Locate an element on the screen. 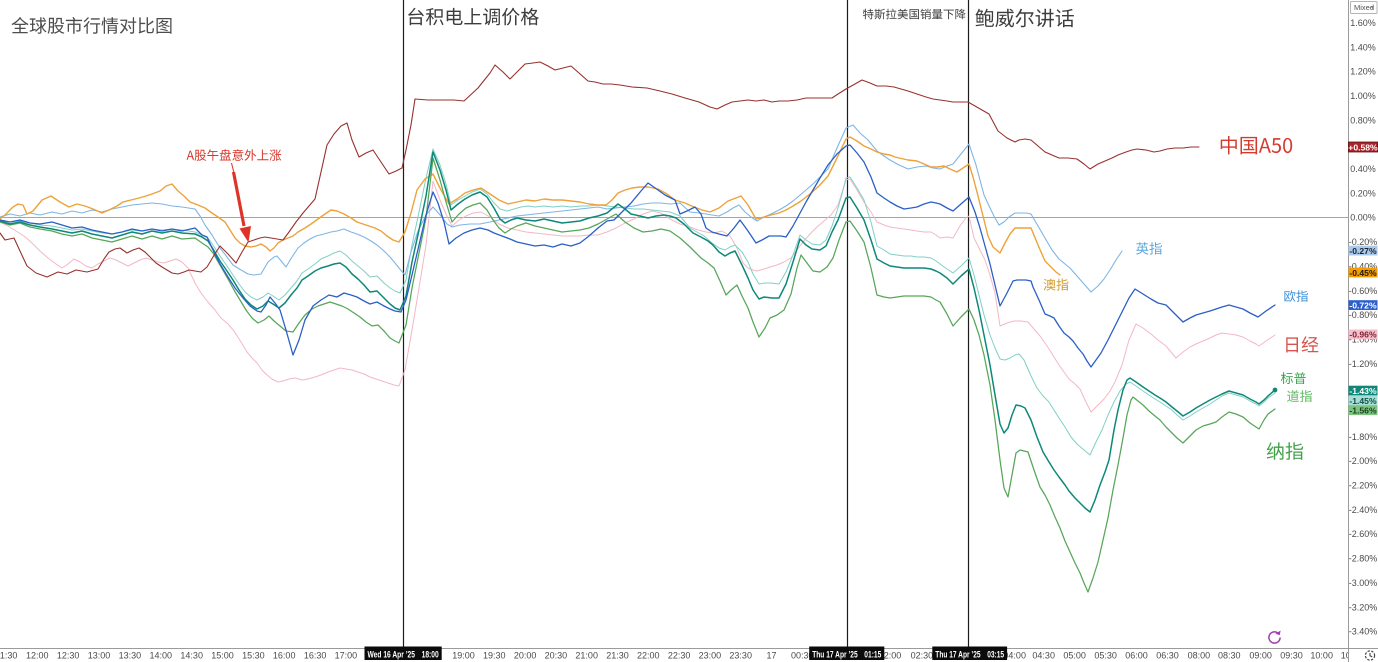 The image size is (1378, 662). svg-text: 22:00 is located at coordinates (648, 656).